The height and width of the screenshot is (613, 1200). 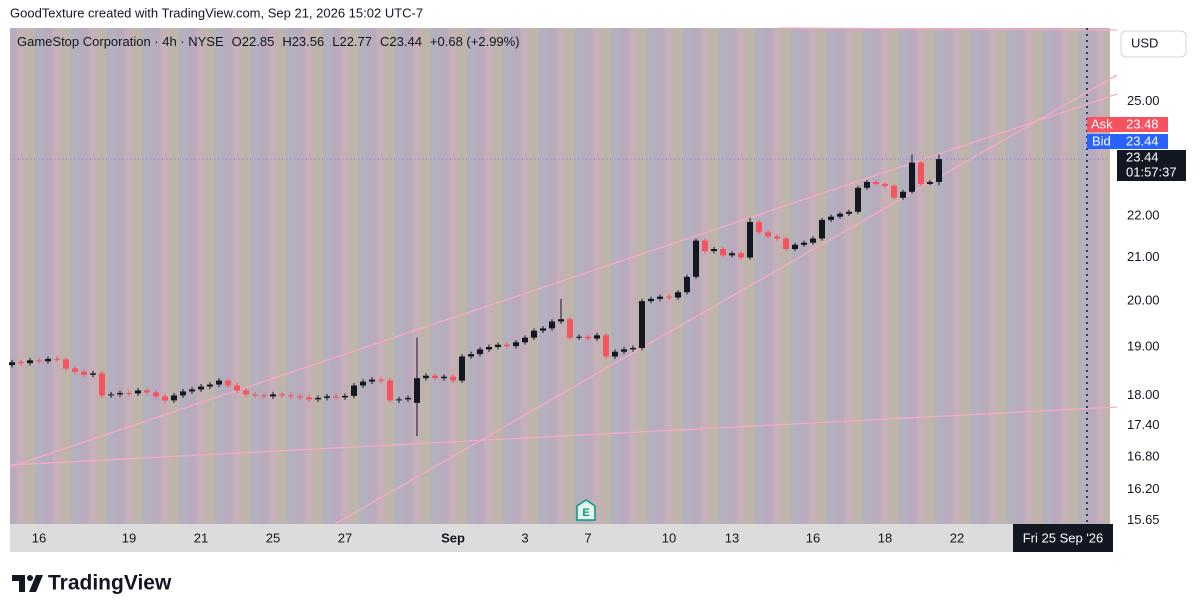 I want to click on event-marker-label: E, so click(x=585, y=513).